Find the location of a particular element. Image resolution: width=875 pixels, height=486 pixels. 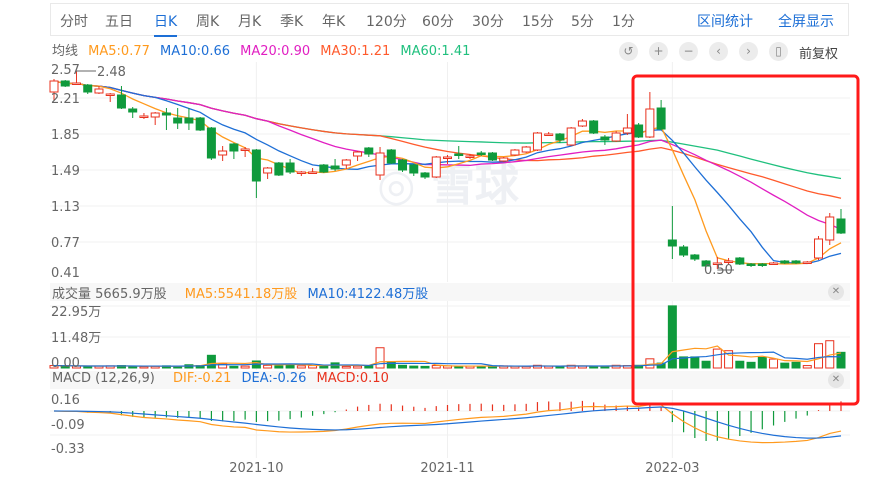

tab-5: 季K is located at coordinates (292, 22).